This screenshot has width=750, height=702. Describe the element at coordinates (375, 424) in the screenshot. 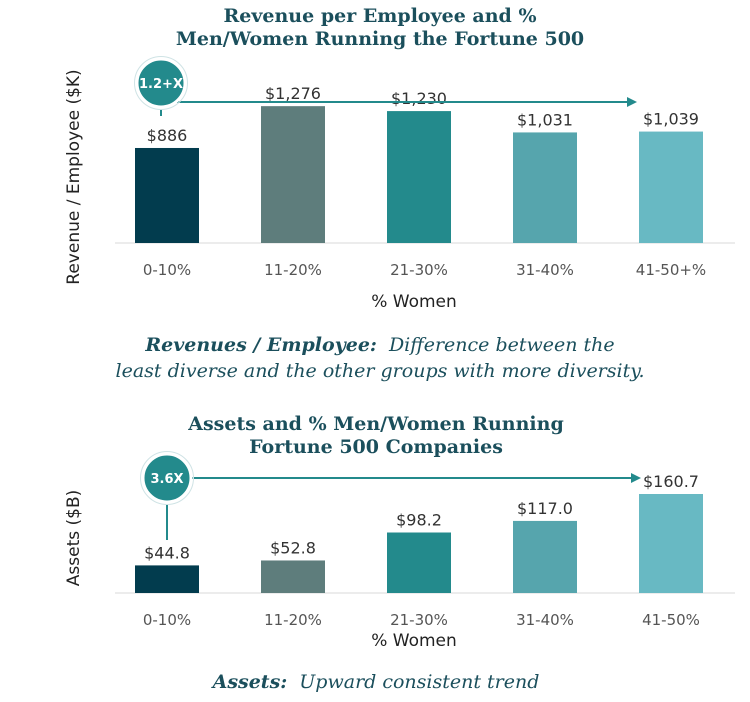

I see `chart-title-line-1: Assets and % Men/Women Running` at that location.